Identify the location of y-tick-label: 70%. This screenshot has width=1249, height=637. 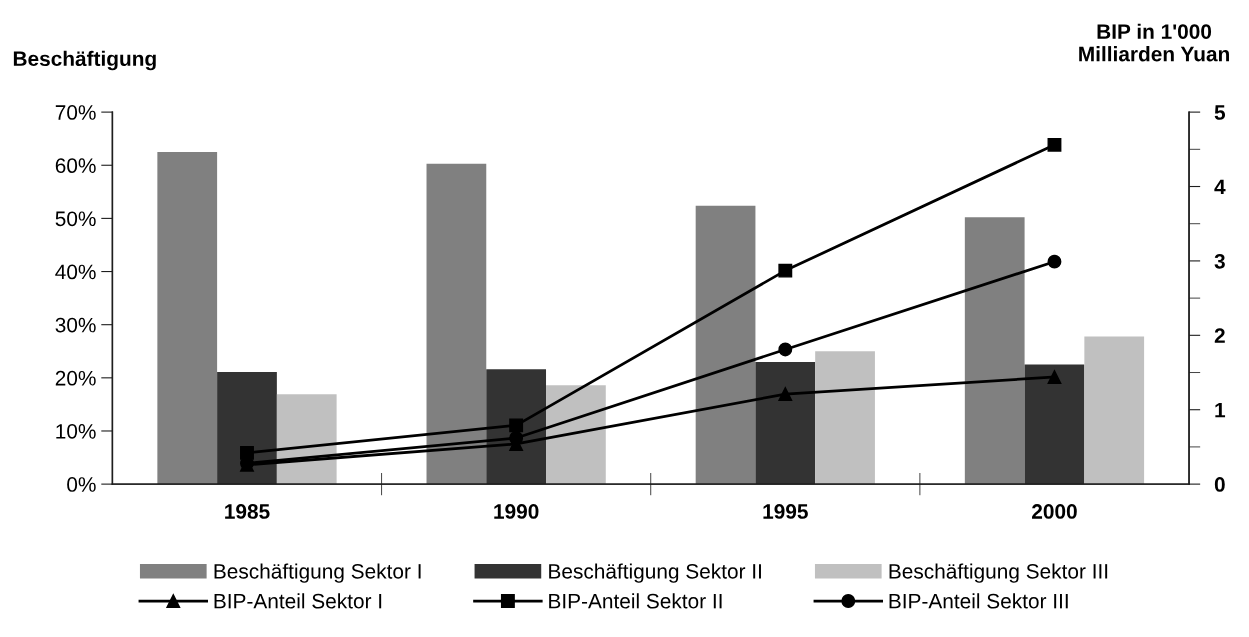
(75, 112).